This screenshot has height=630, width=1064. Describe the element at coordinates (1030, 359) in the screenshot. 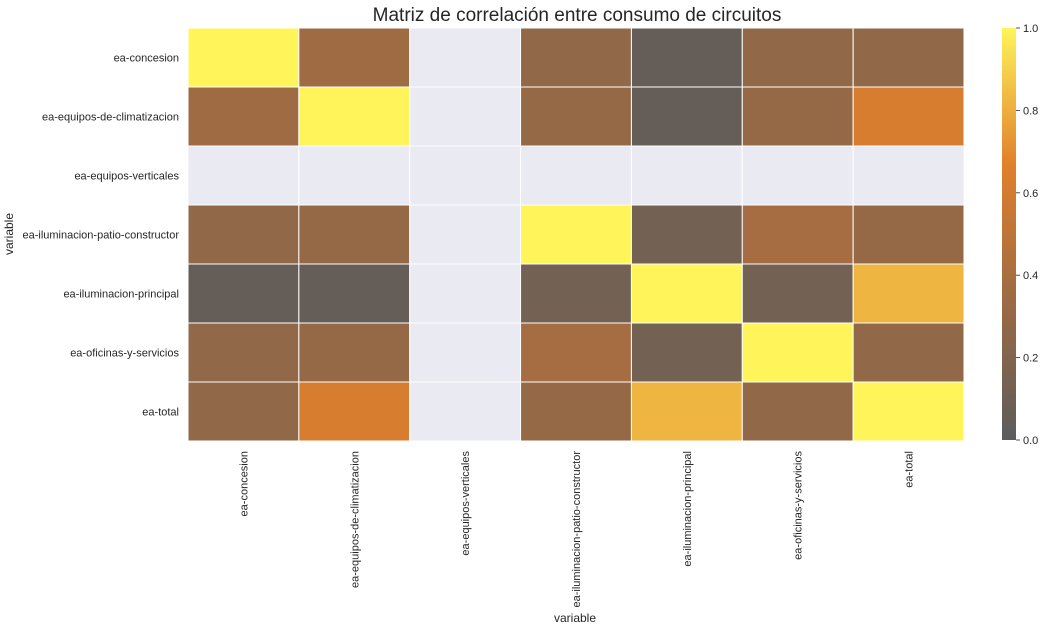

I see `colorbar-tick-label: 0.2` at that location.